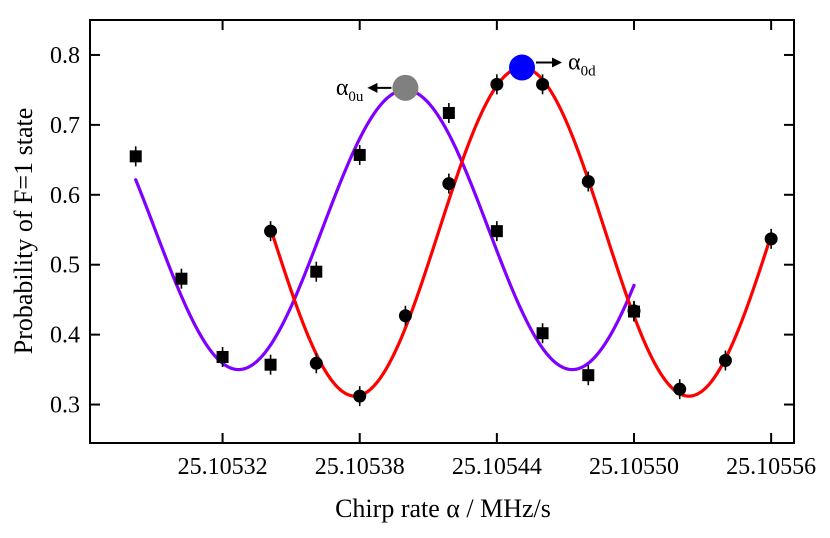  I want to click on y-tick-label: 0.6, so click(65, 196).